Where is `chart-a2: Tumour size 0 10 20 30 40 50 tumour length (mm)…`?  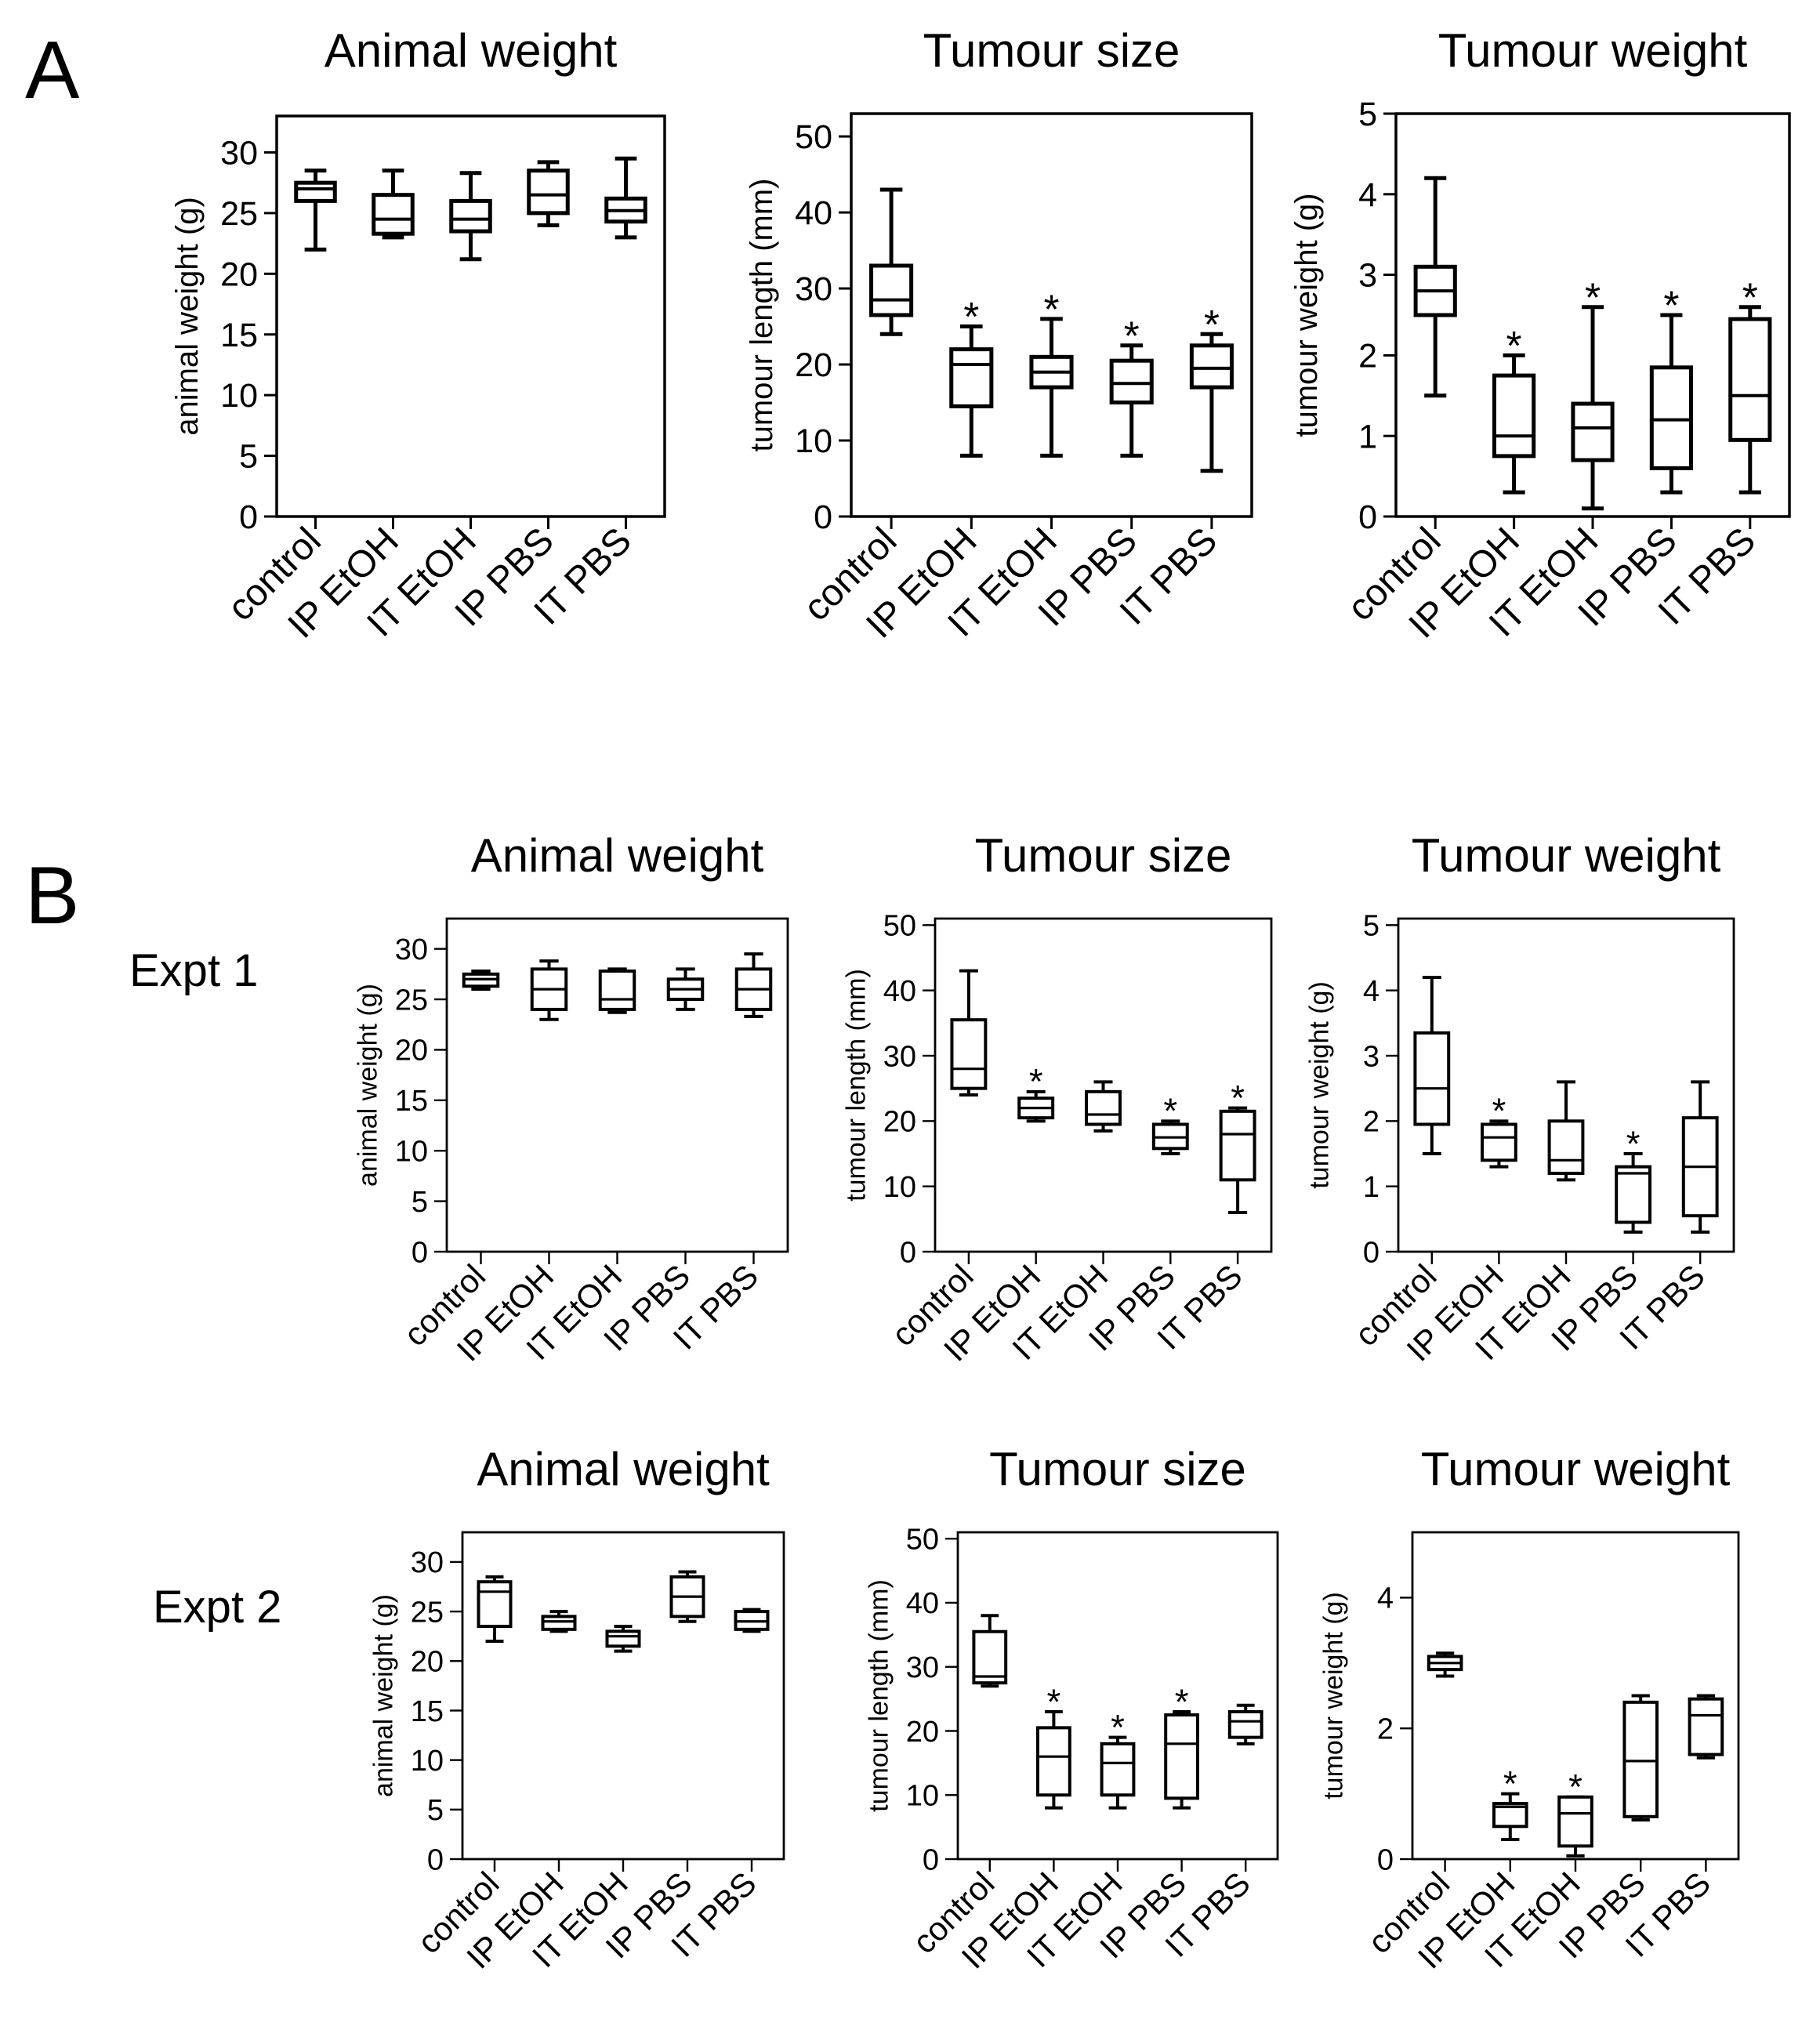 chart-a2: Tumour size 0 10 20 30 40 50 tumour length (mm)… is located at coordinates (999, 335).